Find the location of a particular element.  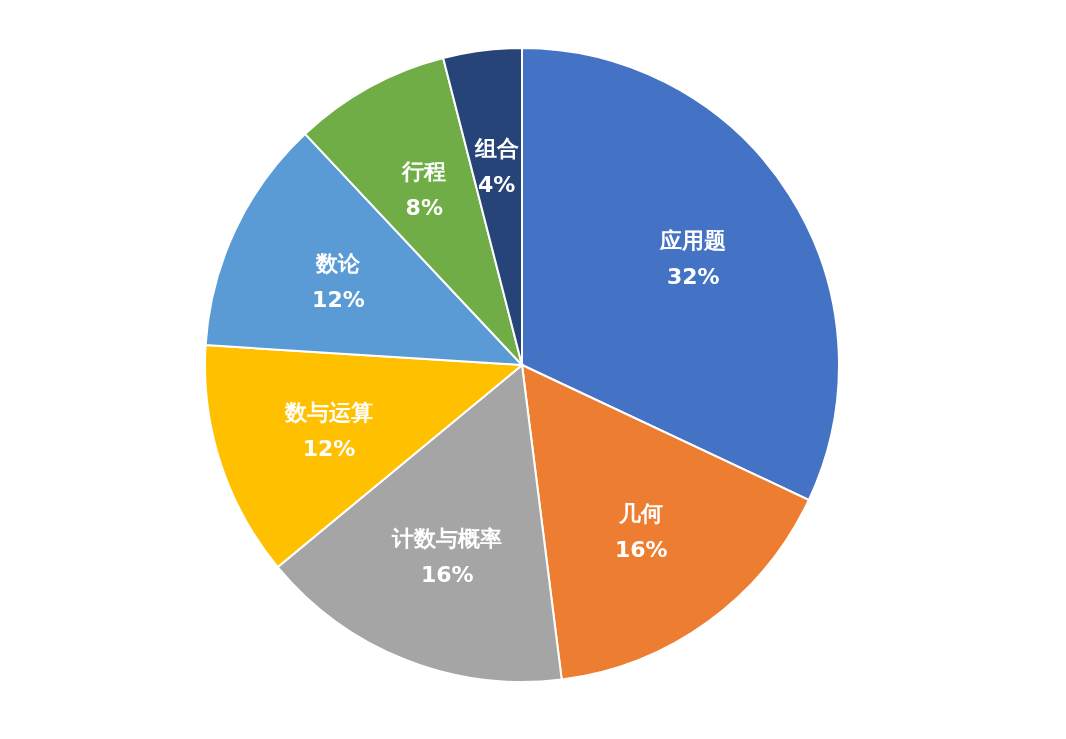

slice-label: 数论 is located at coordinates (338, 263).